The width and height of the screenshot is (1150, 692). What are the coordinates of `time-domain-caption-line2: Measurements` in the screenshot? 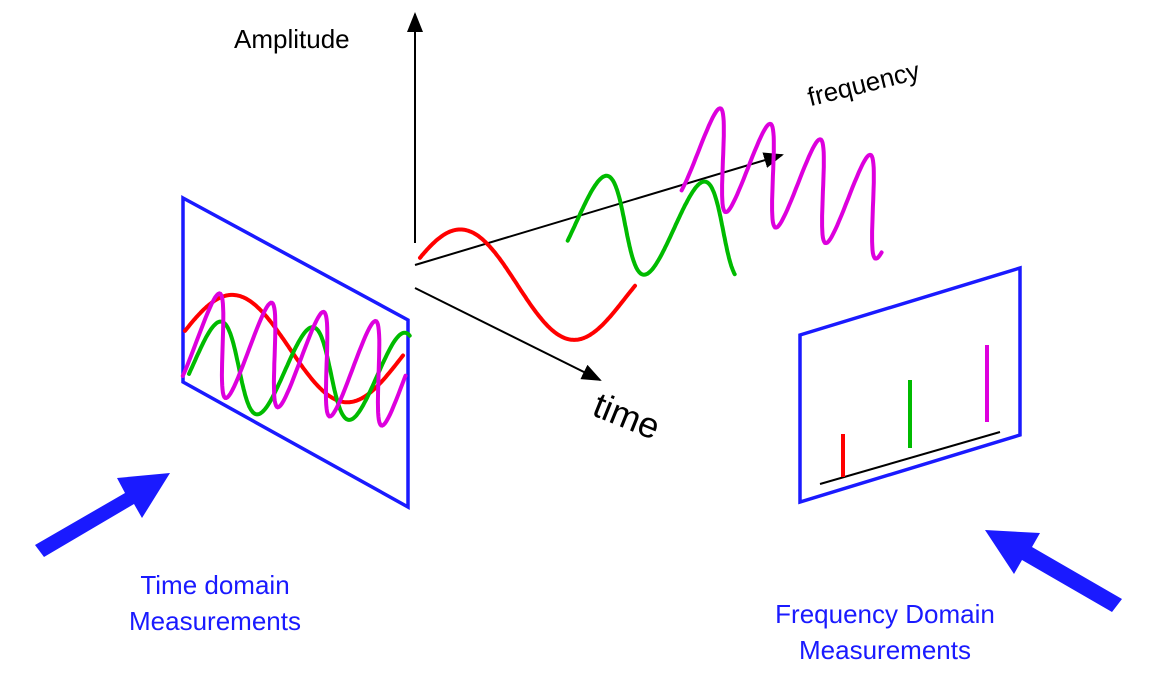 It's located at (215, 621).